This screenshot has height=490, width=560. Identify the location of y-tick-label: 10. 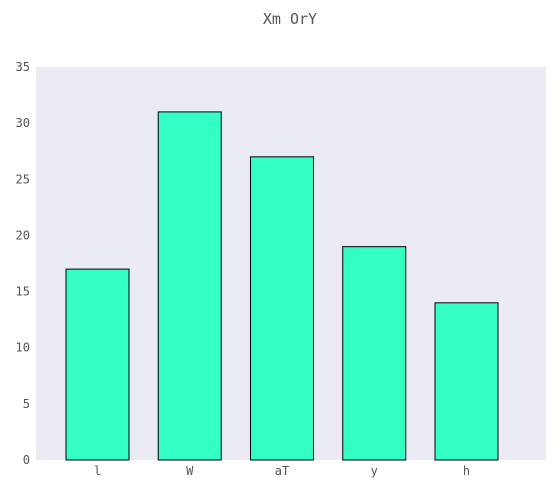
(23, 348).